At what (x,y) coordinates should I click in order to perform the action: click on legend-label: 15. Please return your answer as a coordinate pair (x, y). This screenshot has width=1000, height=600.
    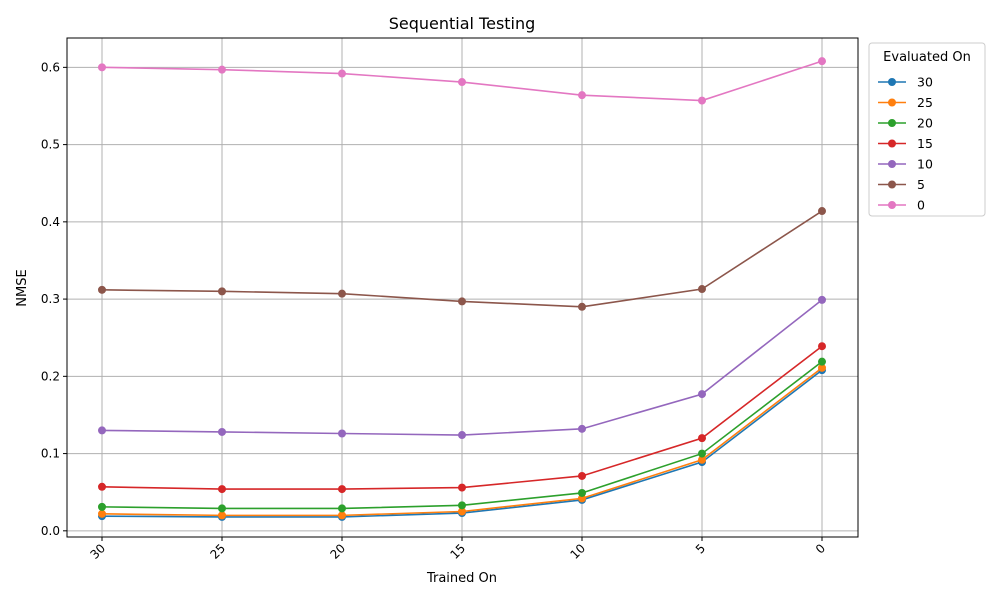
    Looking at the image, I should click on (925, 143).